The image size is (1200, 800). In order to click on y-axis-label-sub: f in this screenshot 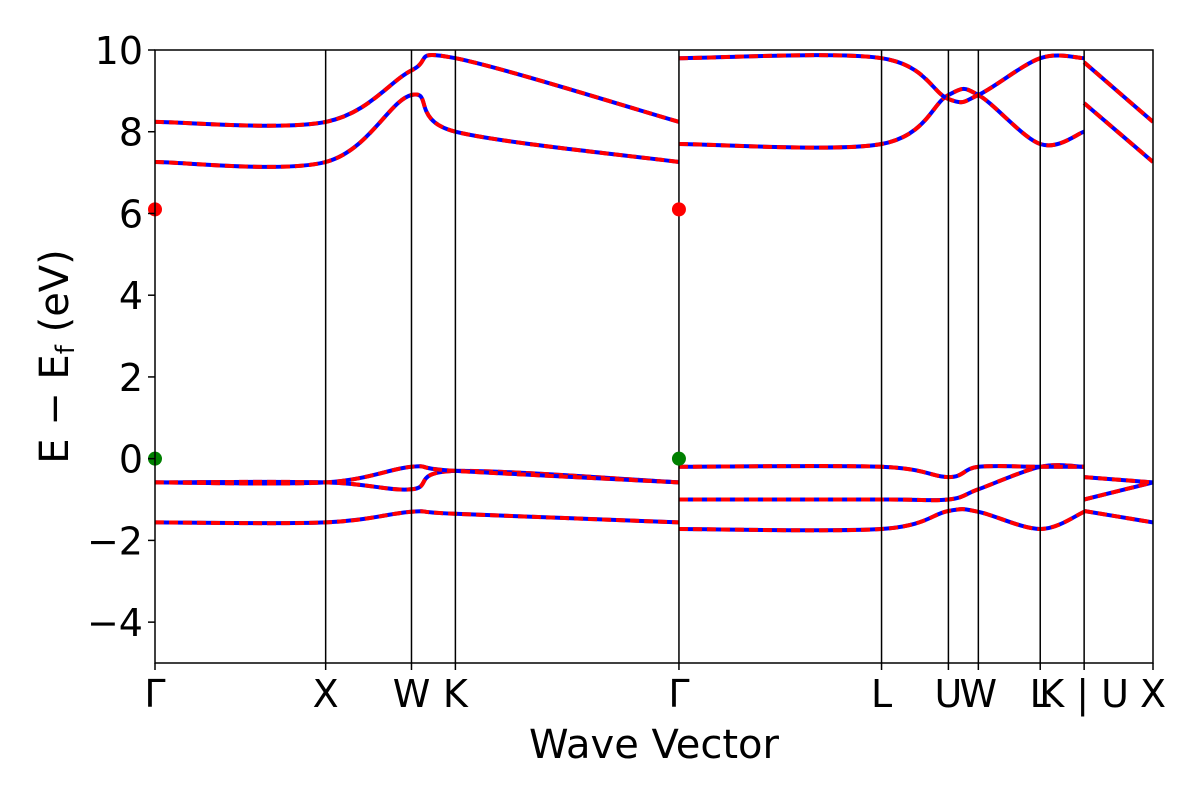, I will do `click(66, 349)`.